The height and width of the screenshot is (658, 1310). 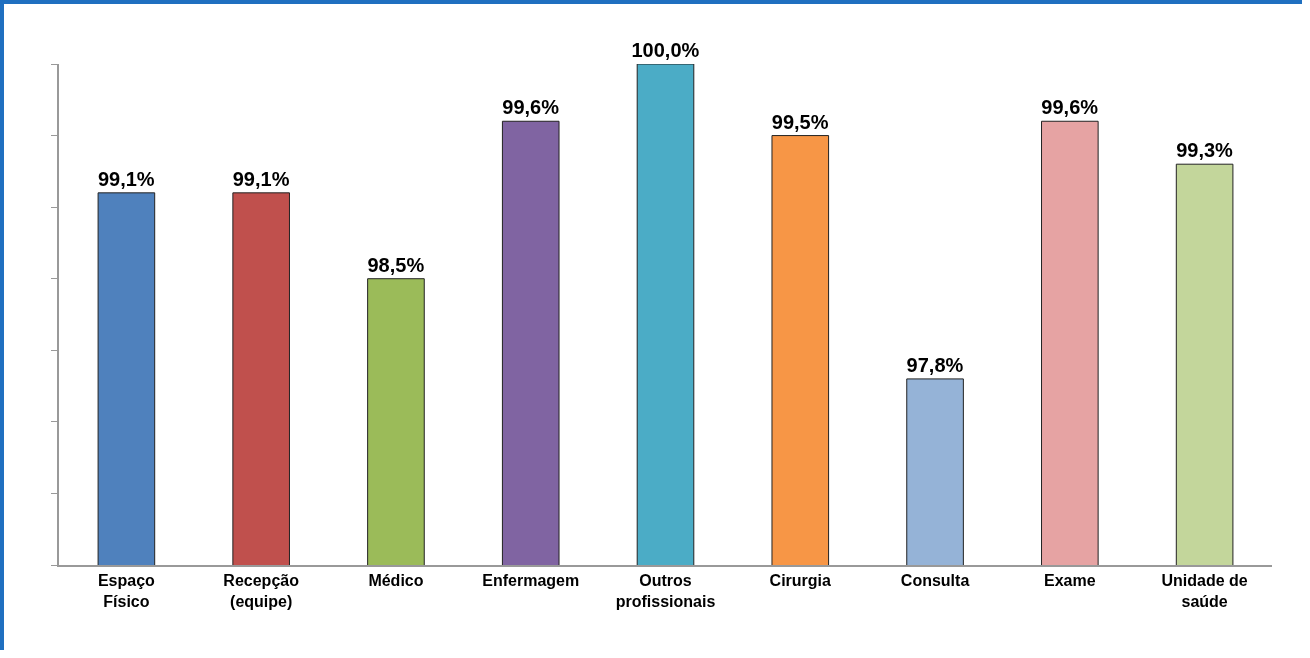 I want to click on data-label: 98,5%, so click(x=396, y=264).